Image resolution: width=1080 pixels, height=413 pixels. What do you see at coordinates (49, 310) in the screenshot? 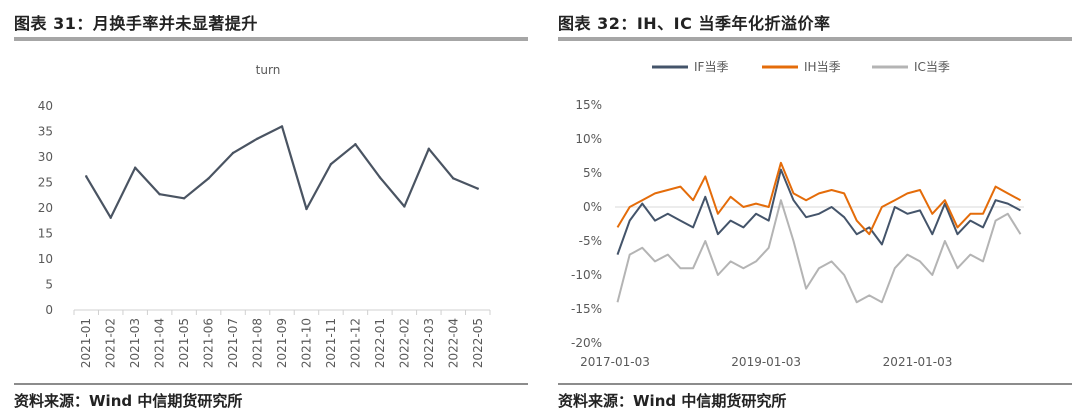
I see `left-y-tick-label: 0` at bounding box center [49, 310].